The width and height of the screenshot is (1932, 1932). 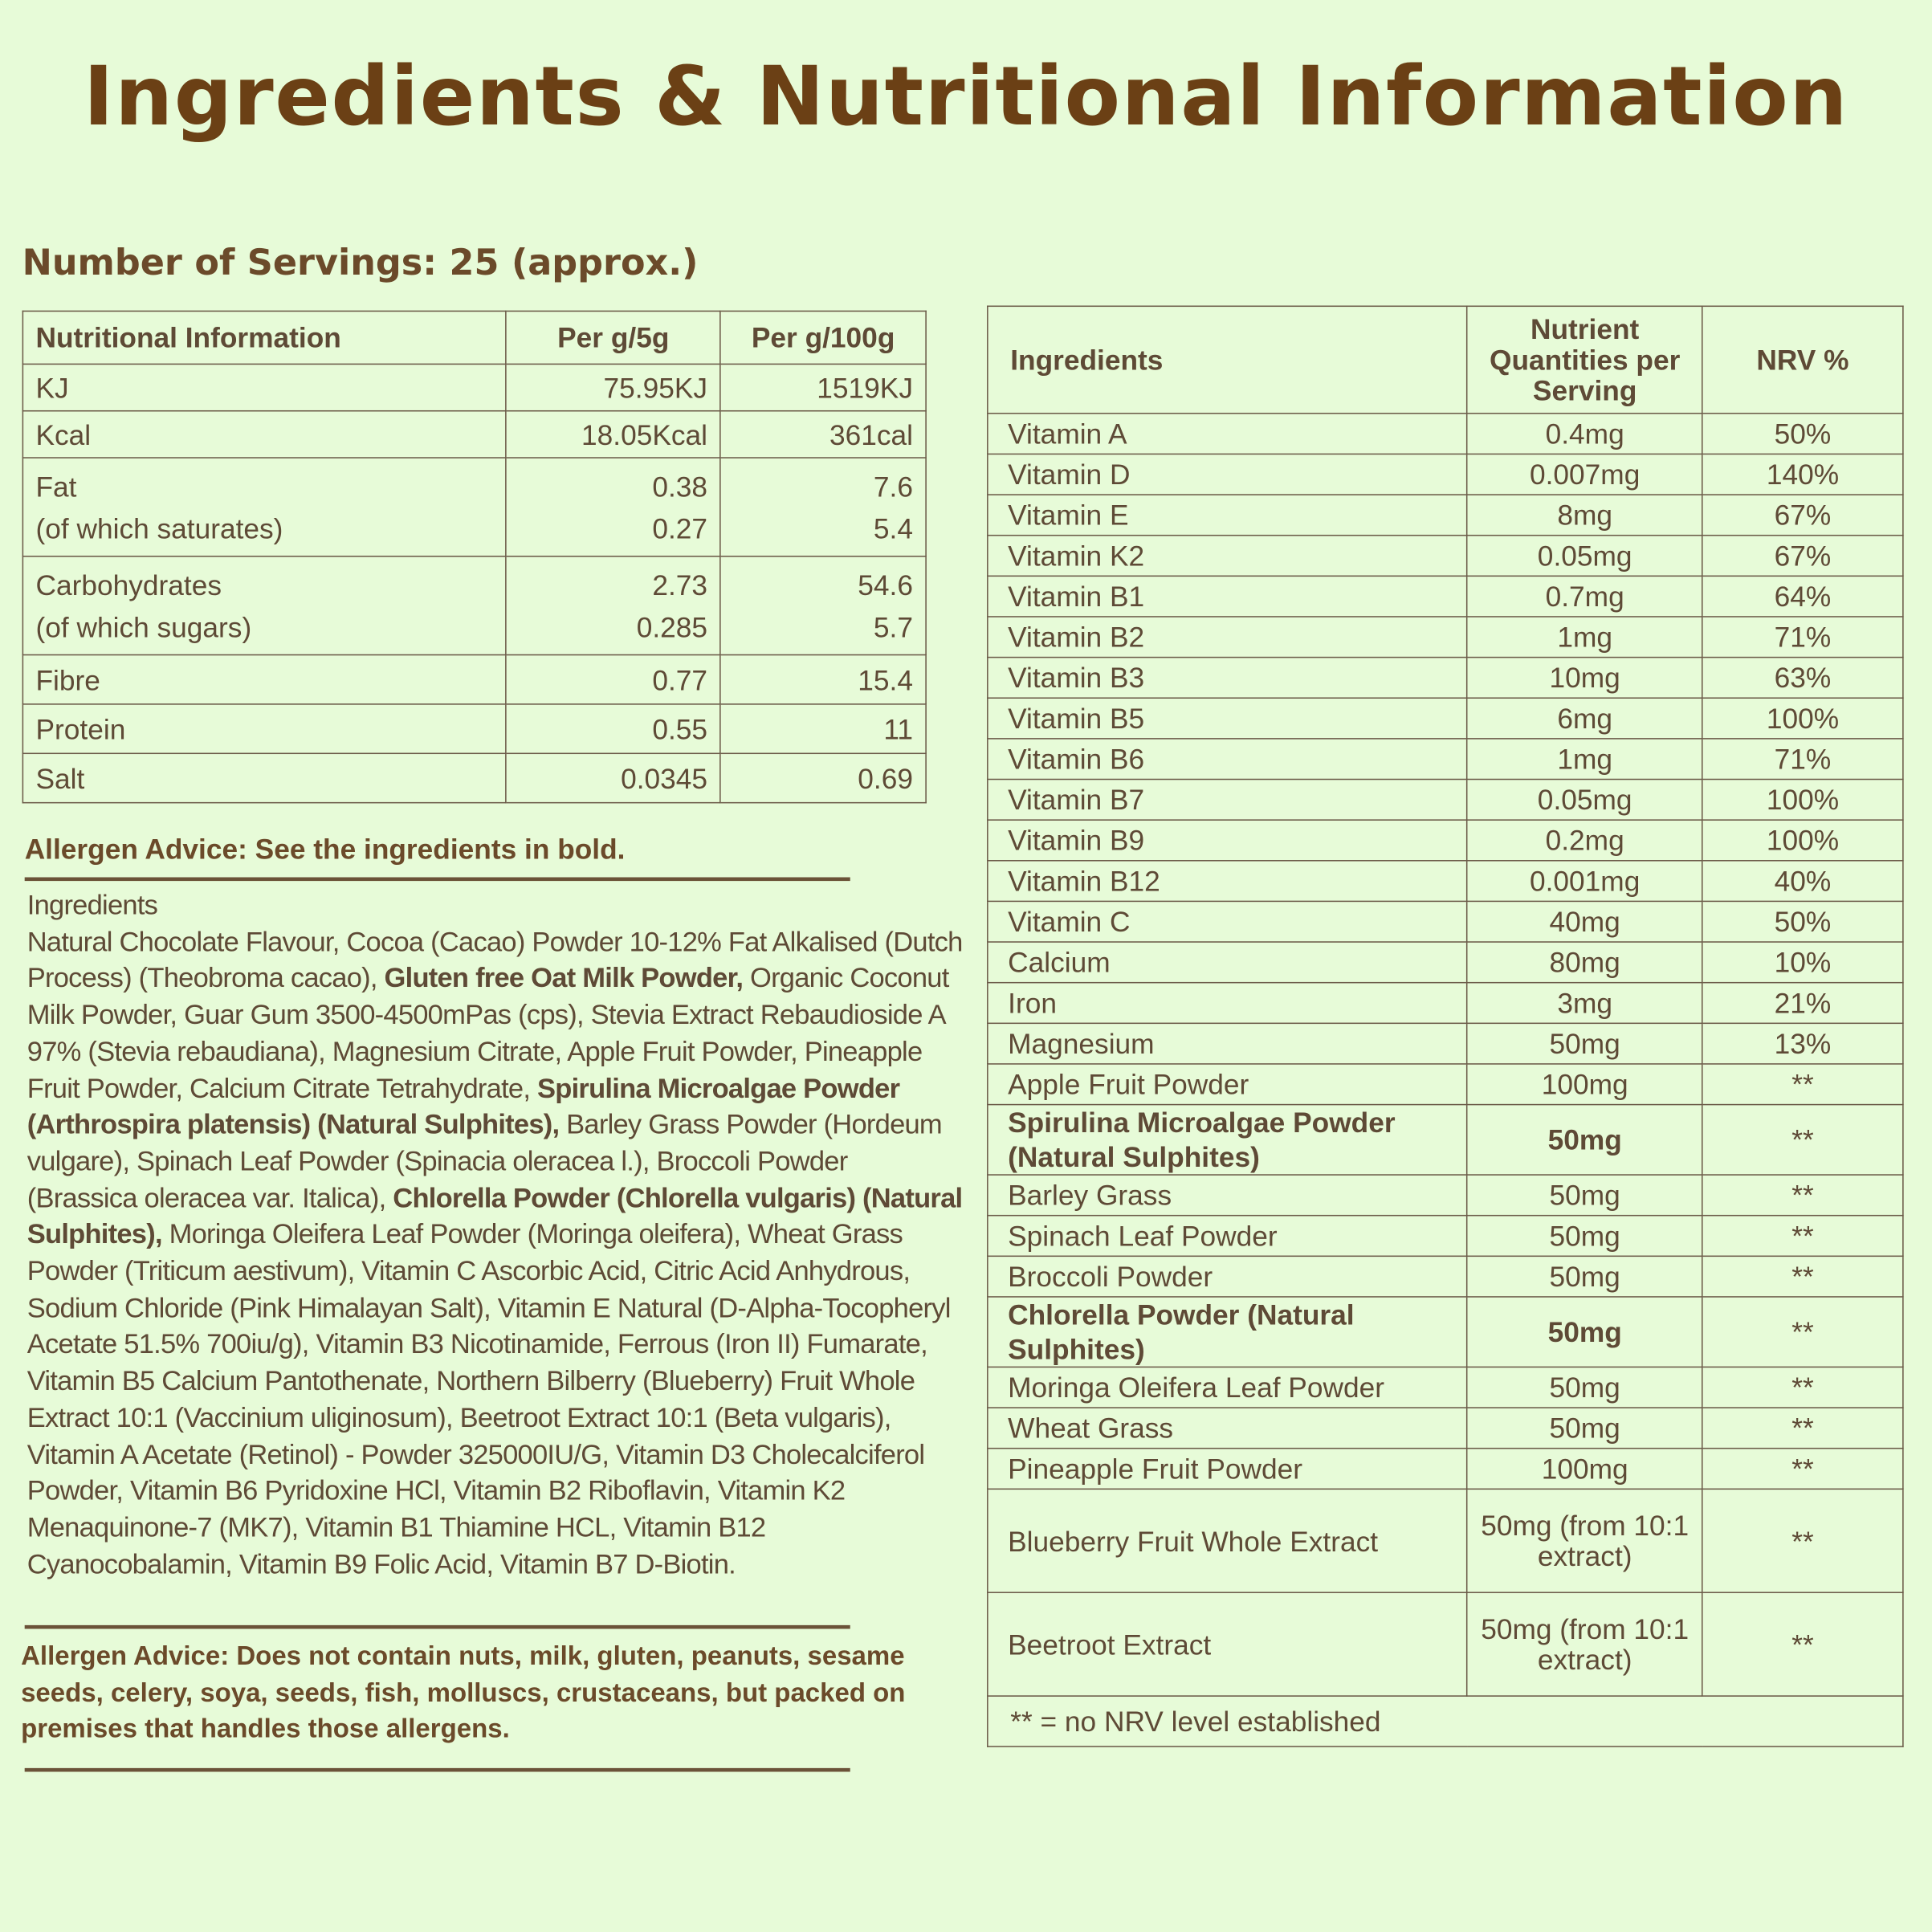 What do you see at coordinates (823, 778) in the screenshot?
I see `per-100g: 0.69` at bounding box center [823, 778].